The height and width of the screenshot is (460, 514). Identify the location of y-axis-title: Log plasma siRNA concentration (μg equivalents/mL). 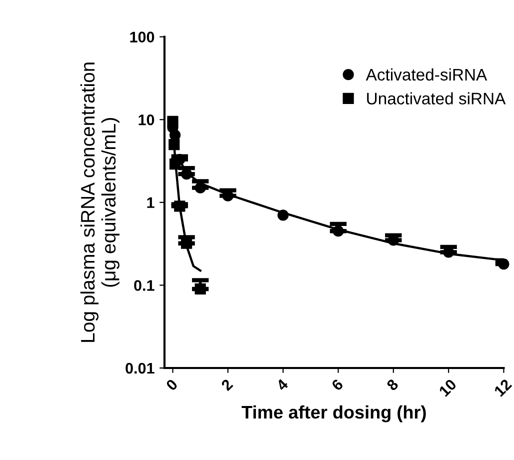
(100, 202).